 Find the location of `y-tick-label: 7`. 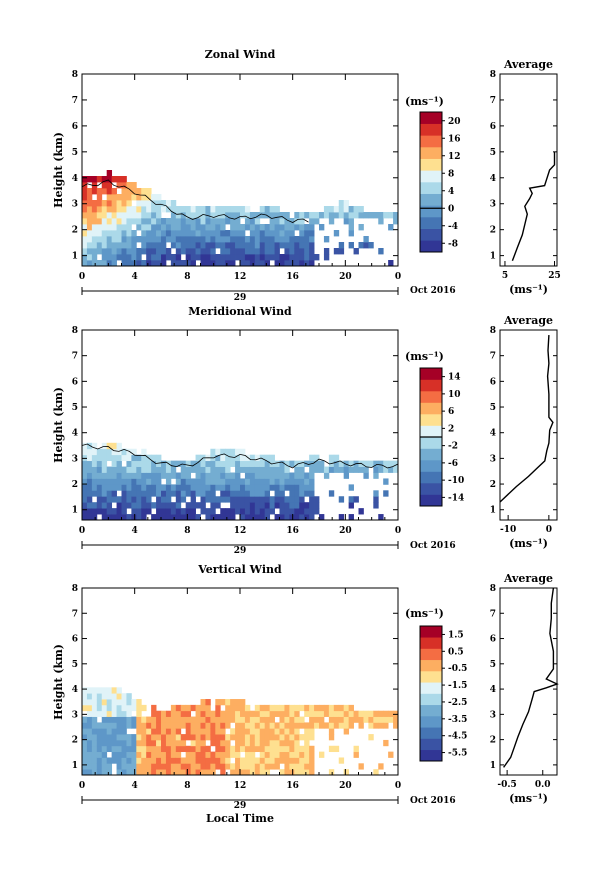

y-tick-label: 7 is located at coordinates (75, 357).